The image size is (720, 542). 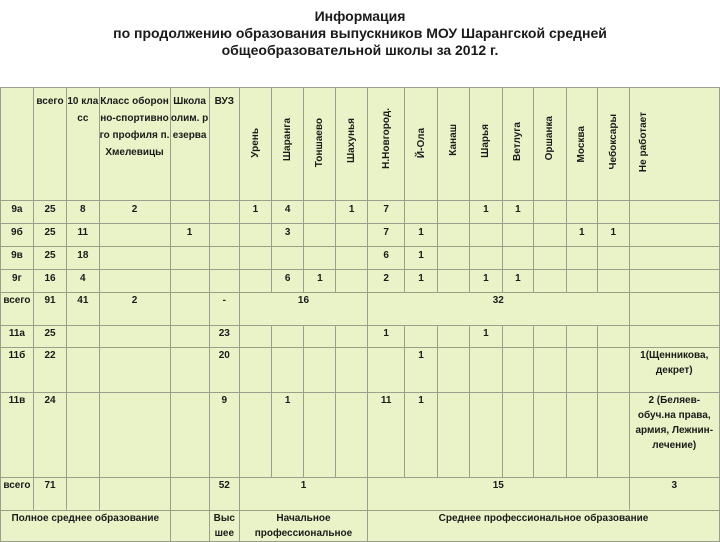 What do you see at coordinates (674, 494) in the screenshot?
I see `table-cell: 3` at bounding box center [674, 494].